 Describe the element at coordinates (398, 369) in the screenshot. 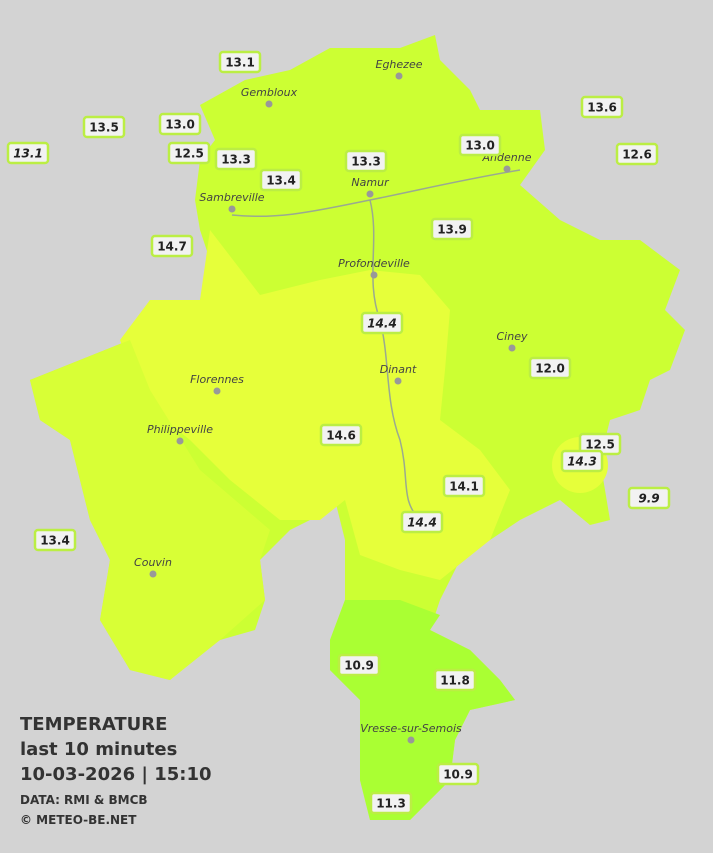

I see `town-label: Dinant` at that location.